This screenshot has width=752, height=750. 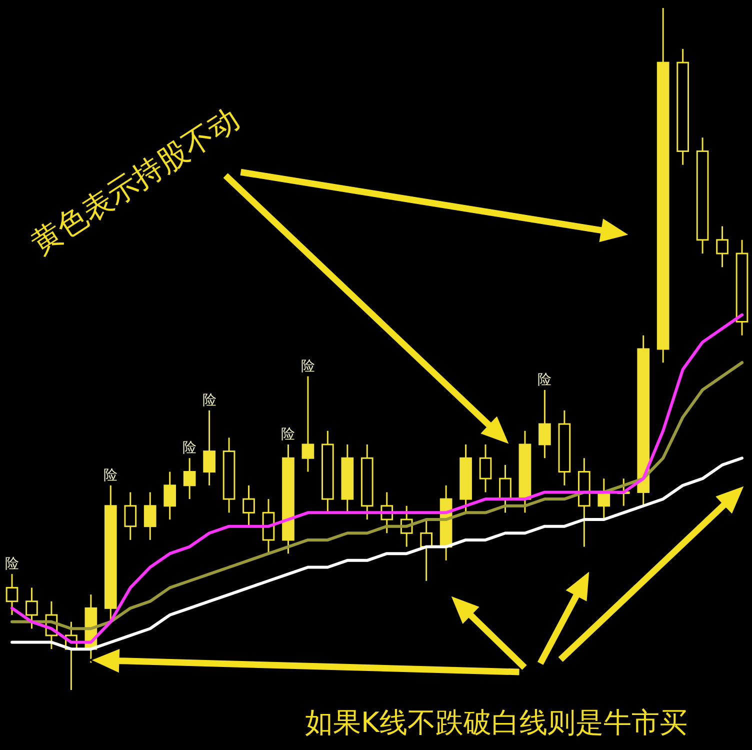 I want to click on annotation: 黄色表示持股不动, so click(x=135, y=182).